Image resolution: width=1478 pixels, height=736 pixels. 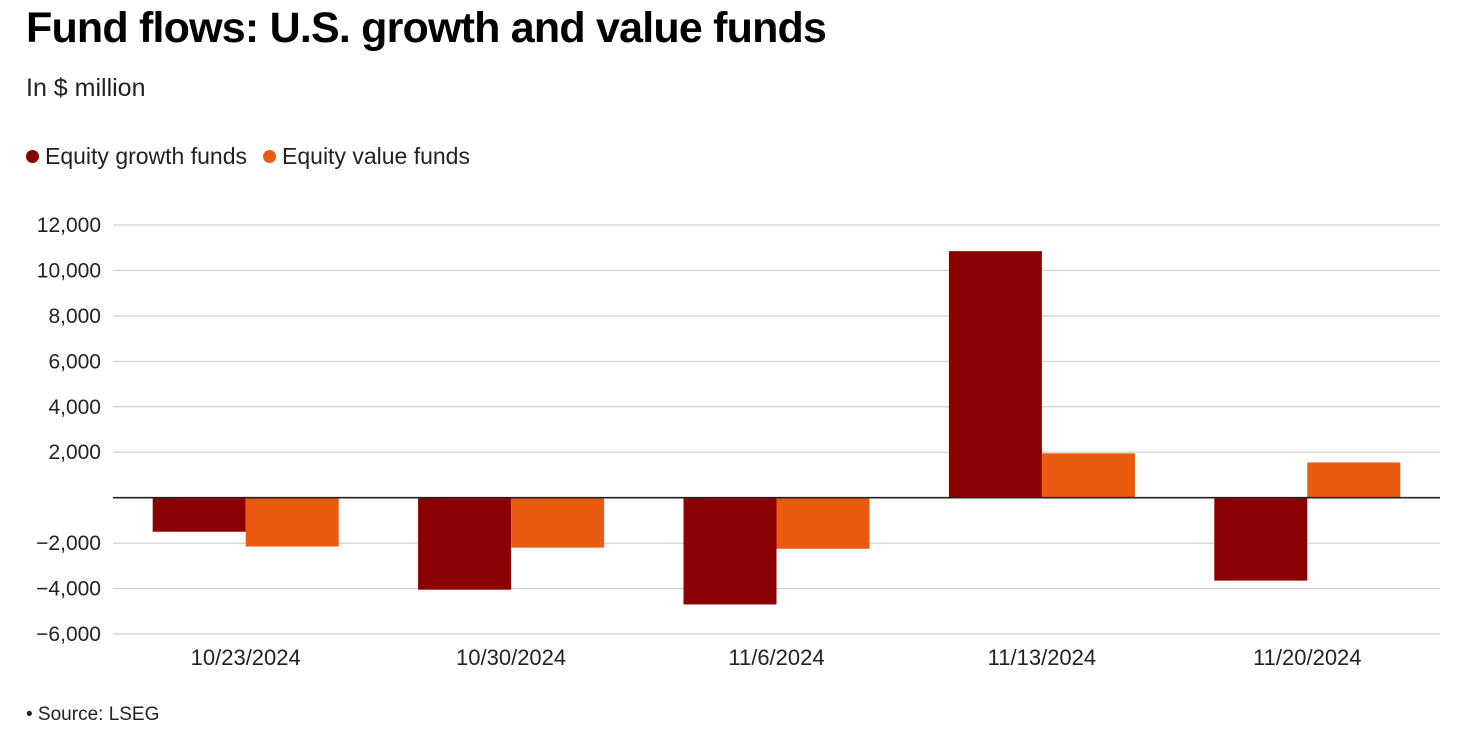 What do you see at coordinates (32, 156) in the screenshot?
I see `legend-dot-growth` at bounding box center [32, 156].